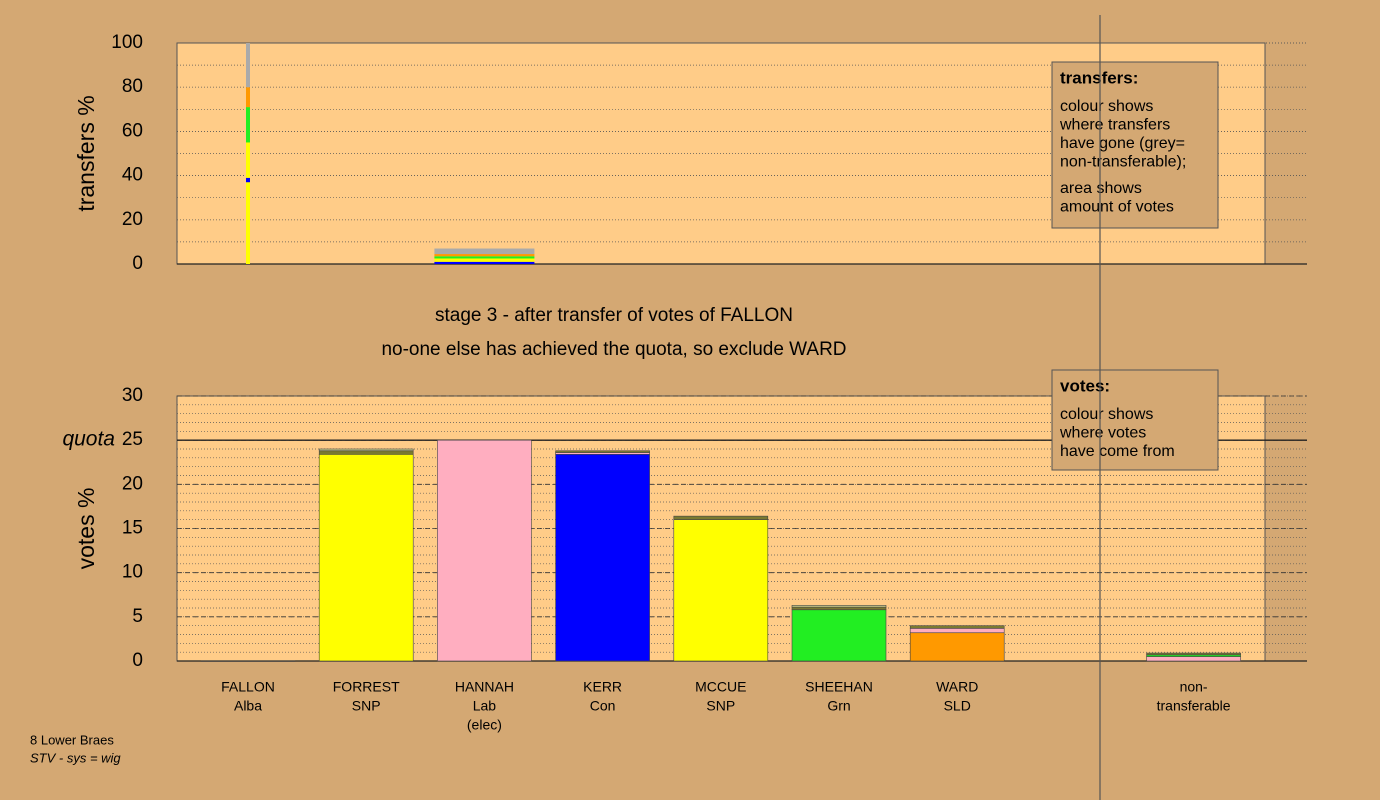 Image resolution: width=1380 pixels, height=800 pixels. I want to click on x-tick-label: non-, so click(1194, 687).